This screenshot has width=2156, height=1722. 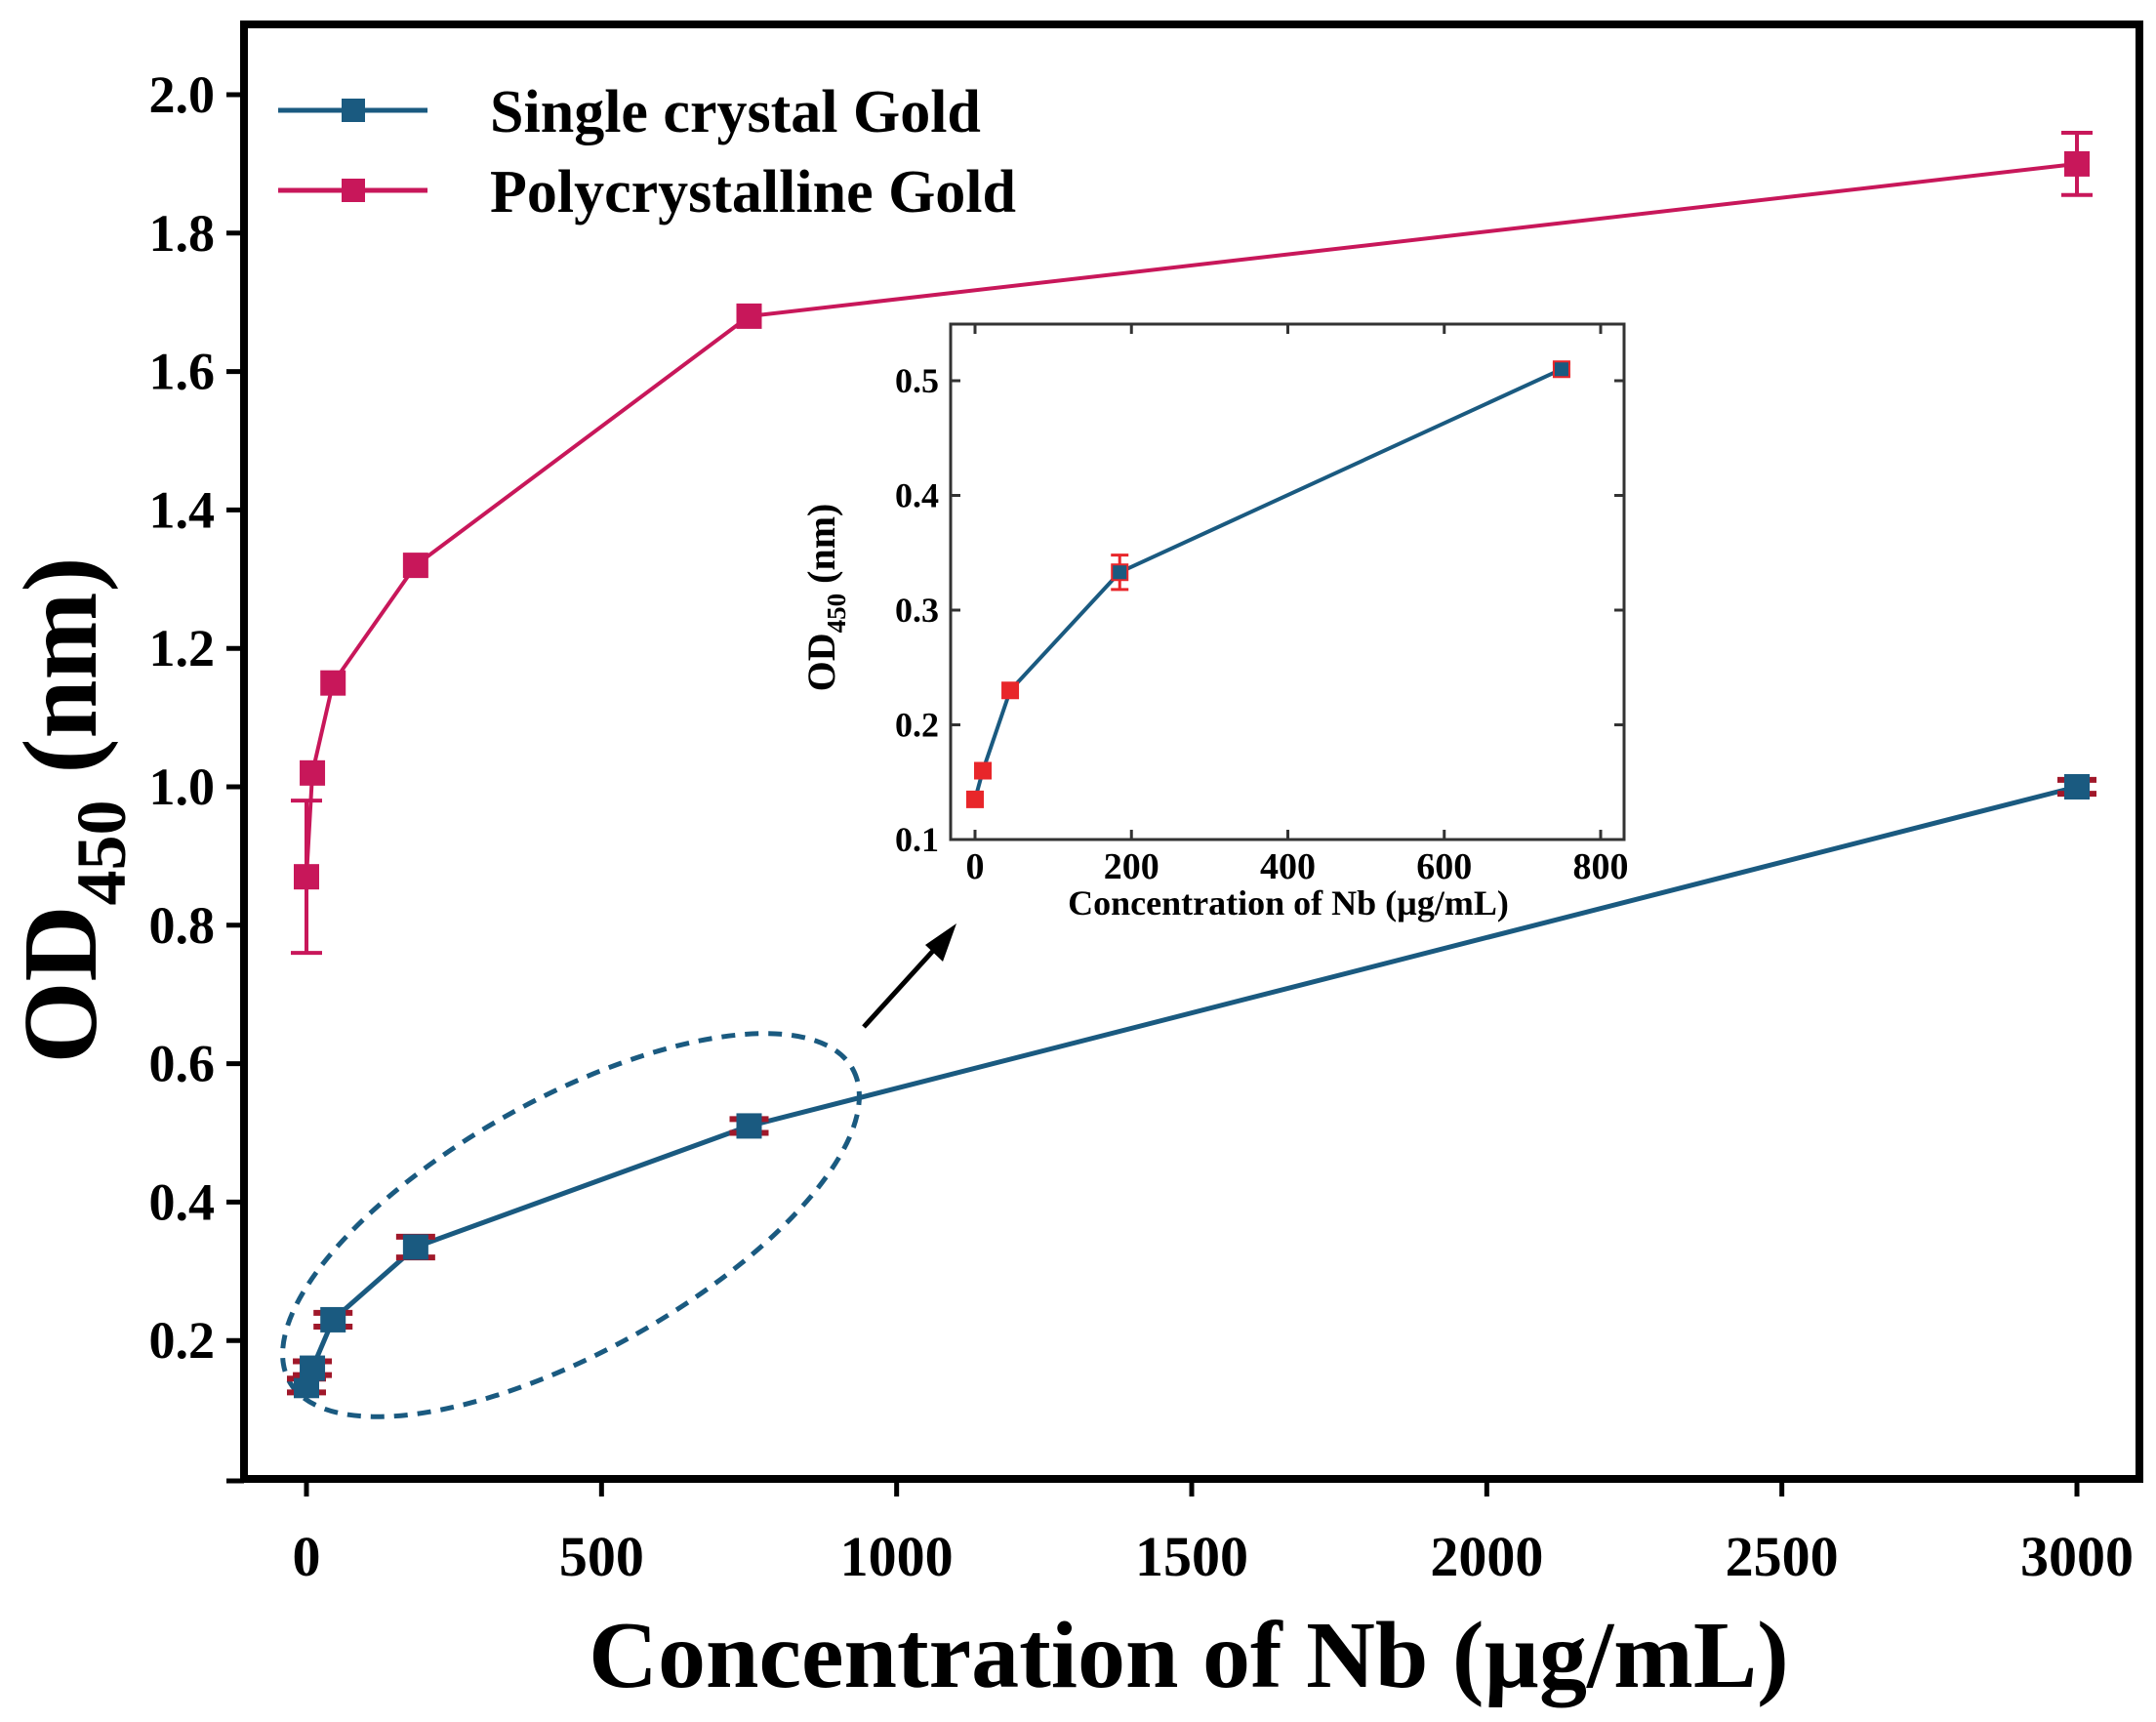 What do you see at coordinates (1601, 866) in the screenshot?
I see `inset-x-tick-label: 800` at bounding box center [1601, 866].